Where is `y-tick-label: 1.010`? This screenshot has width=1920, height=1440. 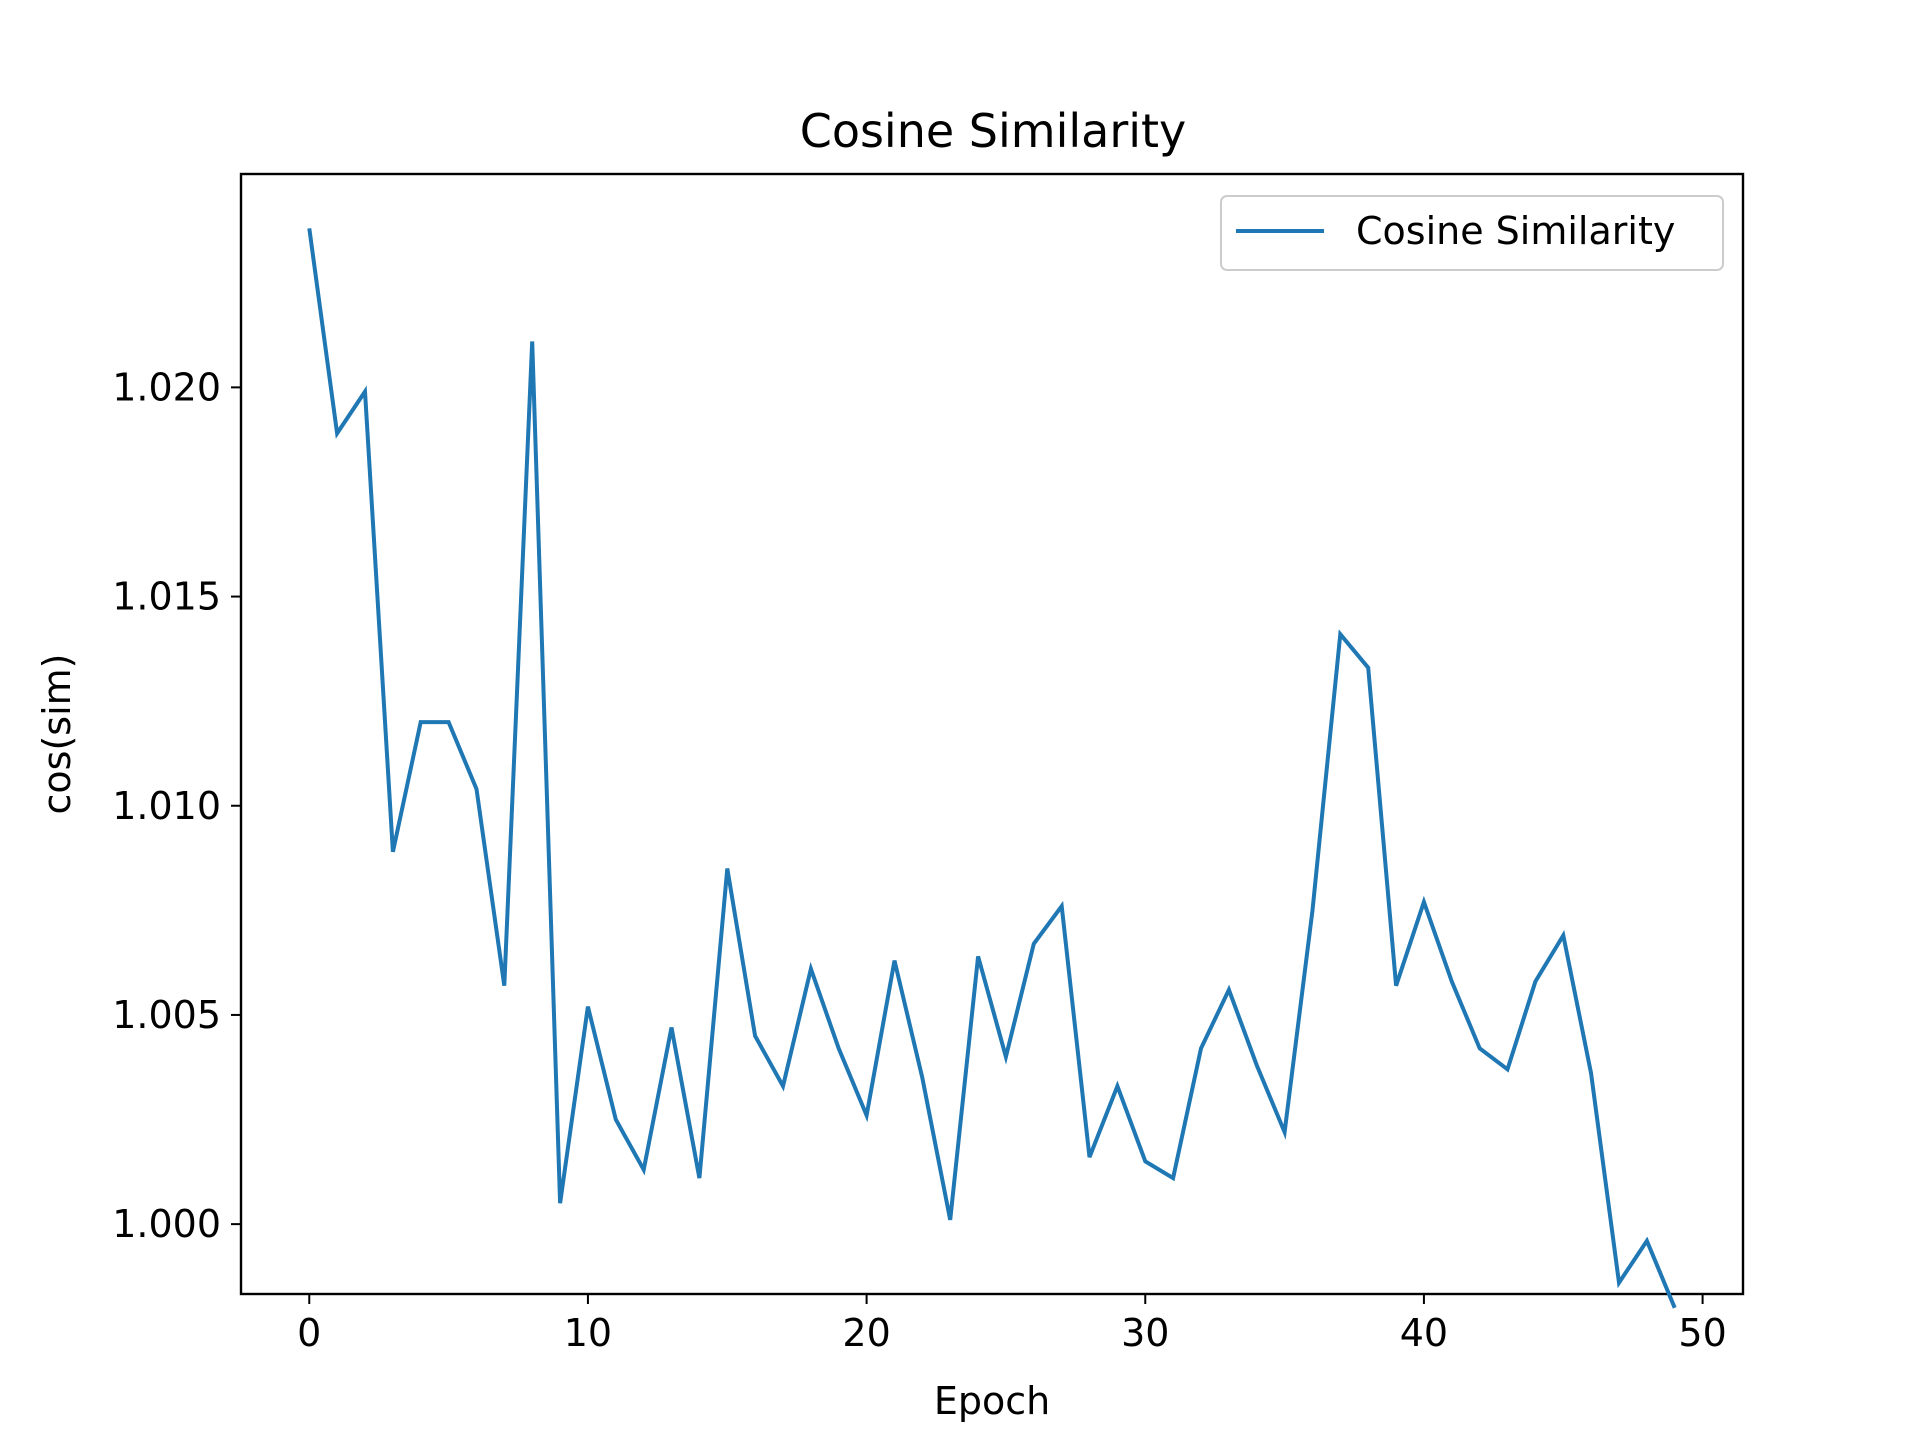
y-tick-label: 1.010 is located at coordinates (166, 806).